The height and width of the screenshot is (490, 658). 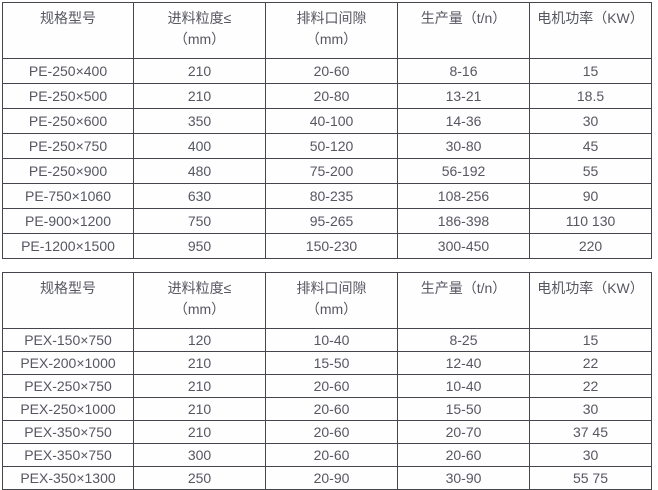 What do you see at coordinates (463, 196) in the screenshot?
I see `spec-cell: 108-256` at bounding box center [463, 196].